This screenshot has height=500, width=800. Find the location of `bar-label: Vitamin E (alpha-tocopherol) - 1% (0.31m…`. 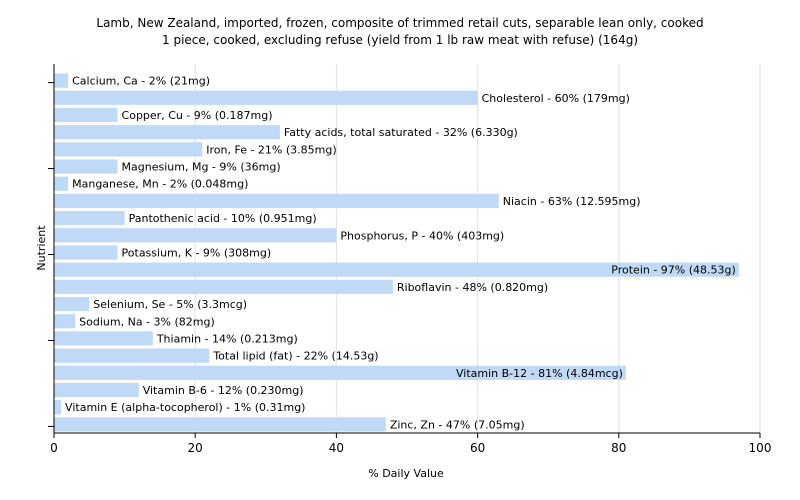

bar-label: Vitamin E (alpha-tocopherol) - 1% (0.31m… is located at coordinates (185, 407).